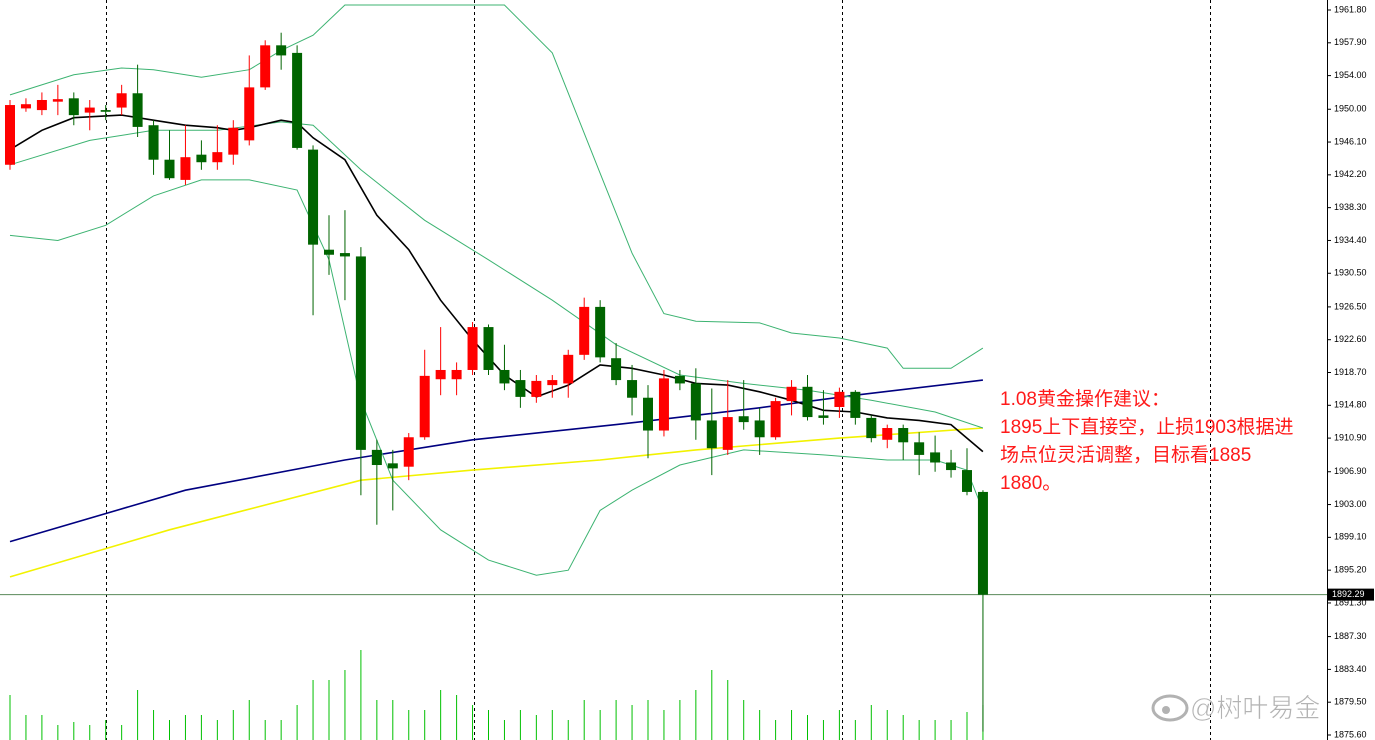  Describe the element at coordinates (1147, 427) in the screenshot. I see `annotation-line: 1895上下直接空，止损1903根据进` at that location.